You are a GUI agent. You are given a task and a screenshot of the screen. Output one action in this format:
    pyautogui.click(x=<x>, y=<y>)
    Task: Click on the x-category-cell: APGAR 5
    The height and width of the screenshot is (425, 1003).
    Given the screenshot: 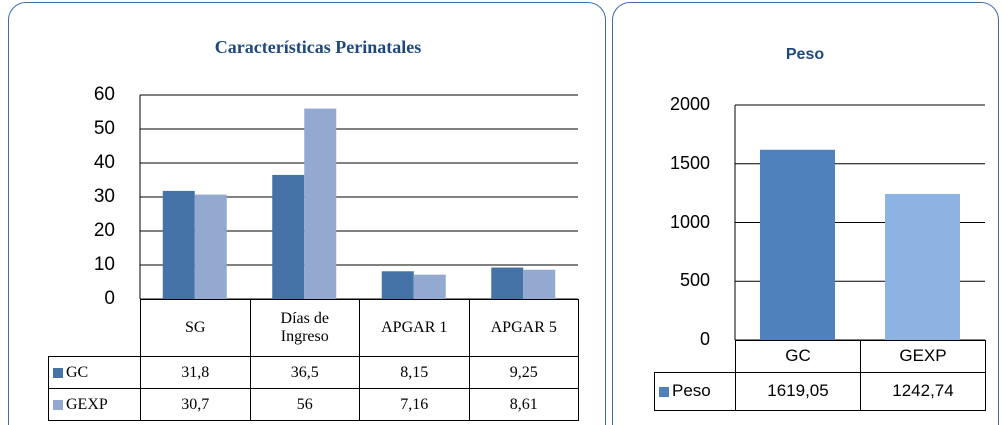 What is the action you would take?
    pyautogui.click(x=523, y=328)
    